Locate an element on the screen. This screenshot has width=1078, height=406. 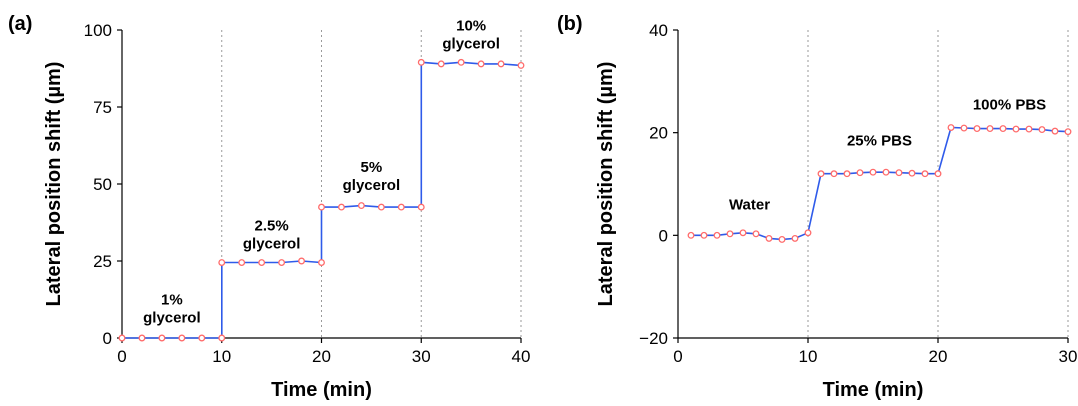
y-tick-label: 40 is located at coordinates (658, 30).